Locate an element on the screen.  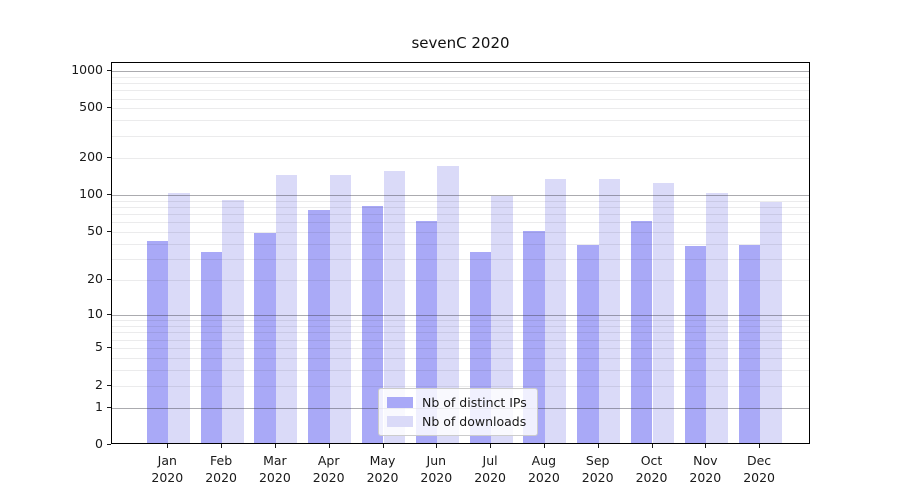
bar-downloads-feb is located at coordinates (233, 321).